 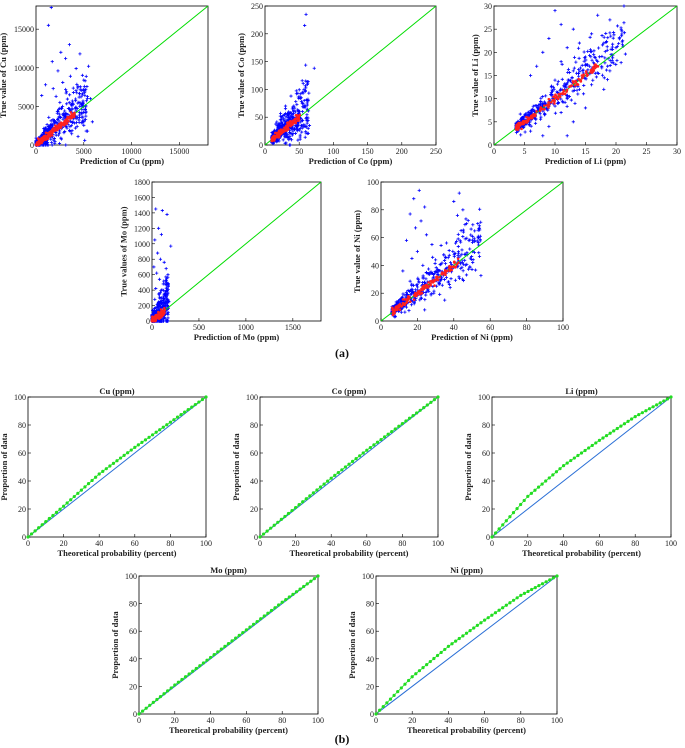 I want to click on x-tick-label: 5, so click(x=525, y=151).